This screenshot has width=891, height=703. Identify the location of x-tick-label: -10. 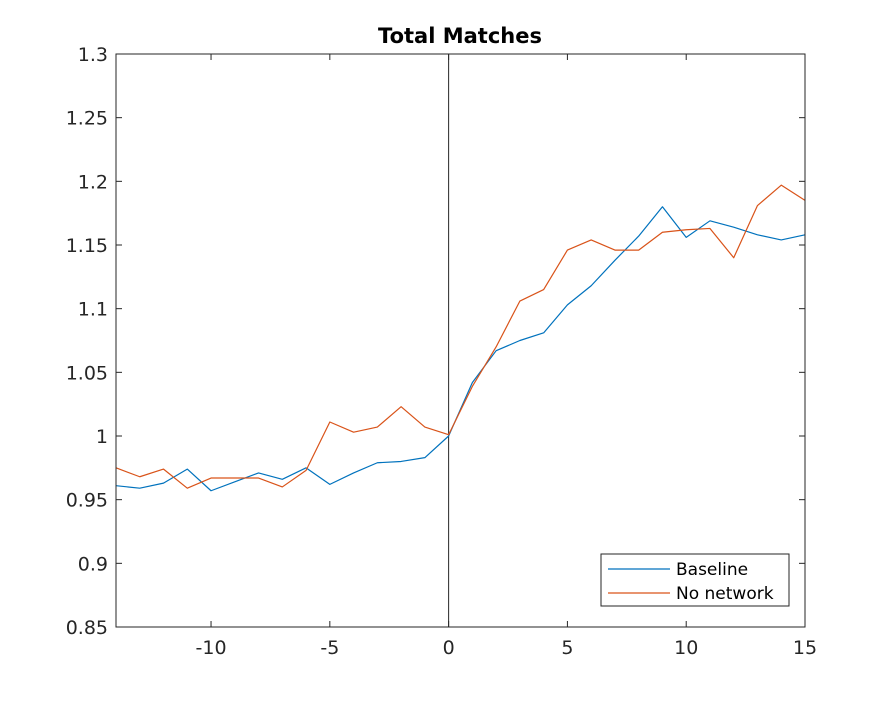
(211, 648).